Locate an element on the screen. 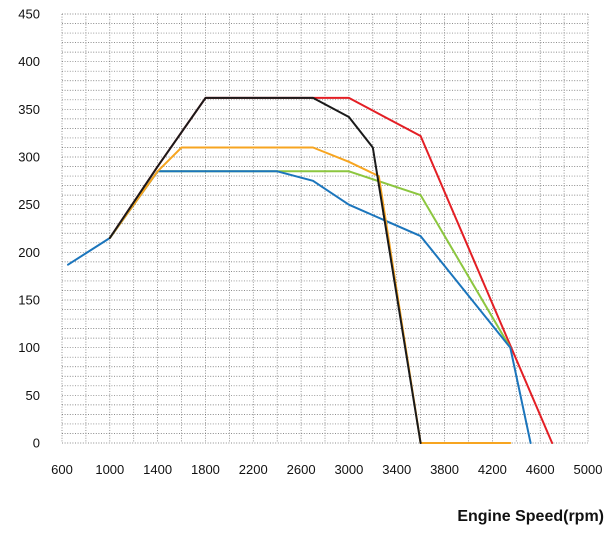 The width and height of the screenshot is (616, 533). x-tick-label: 1800 is located at coordinates (205, 469).